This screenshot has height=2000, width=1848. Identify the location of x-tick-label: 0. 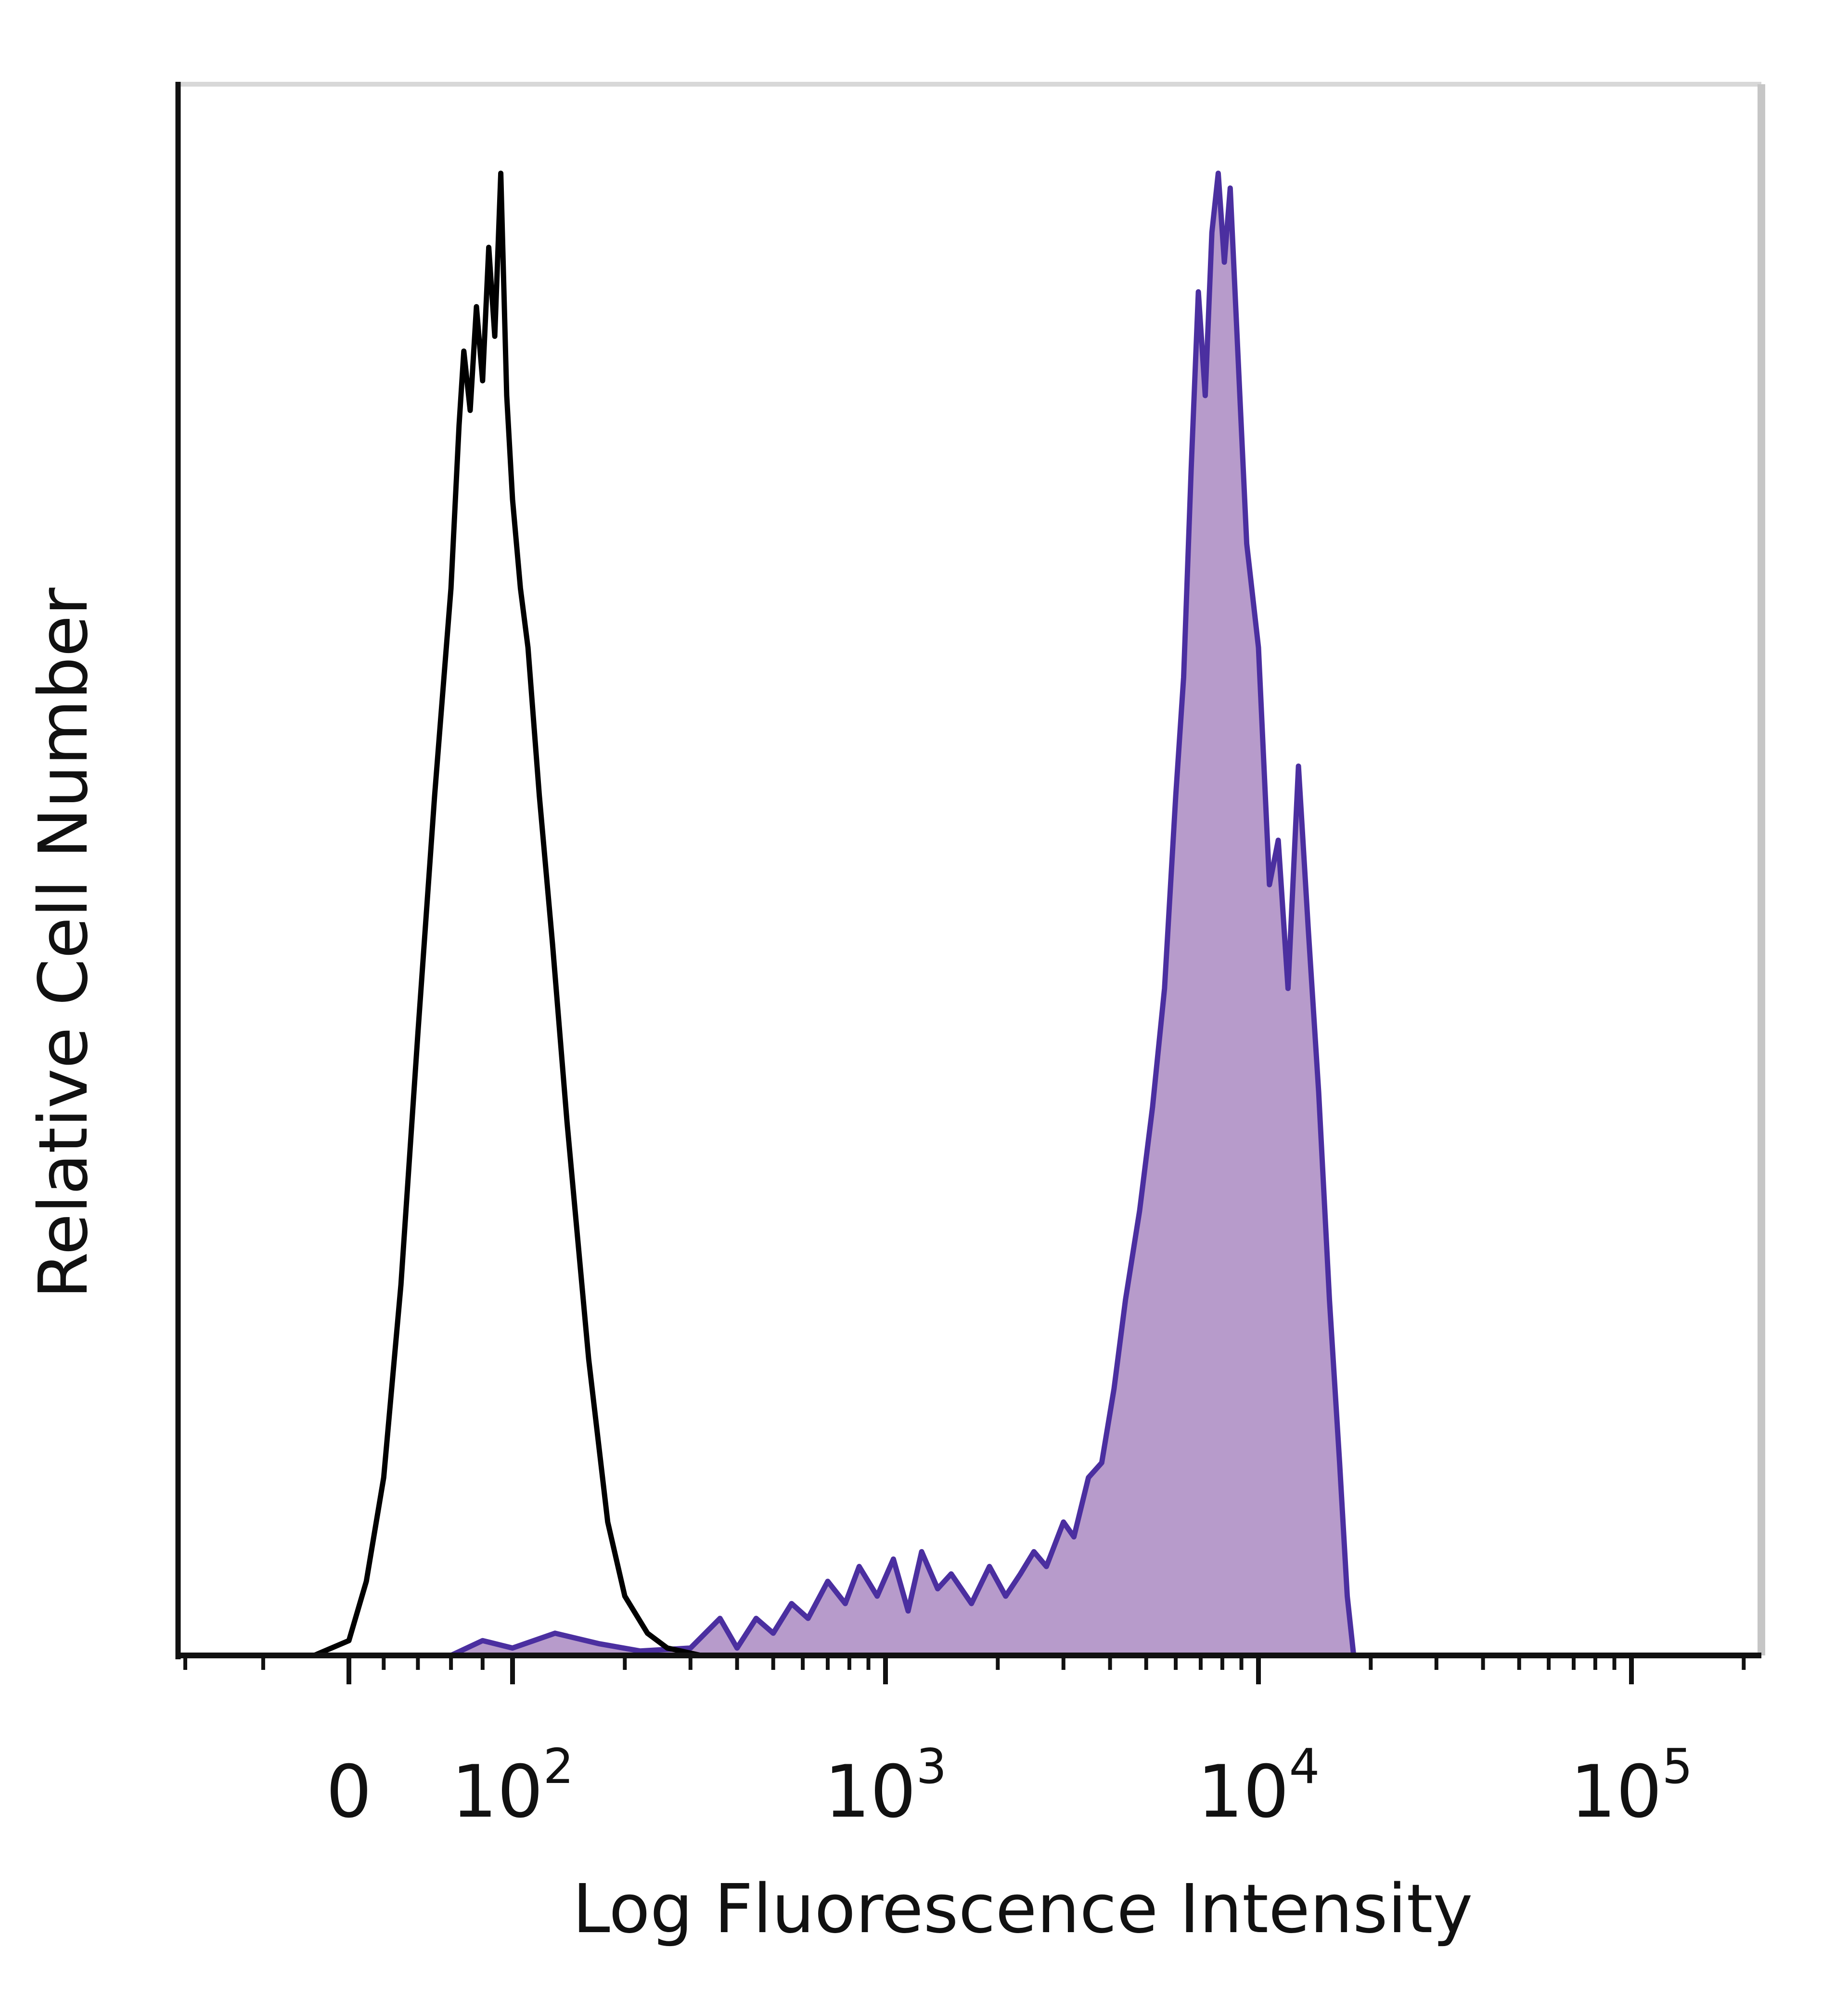
(349, 1792).